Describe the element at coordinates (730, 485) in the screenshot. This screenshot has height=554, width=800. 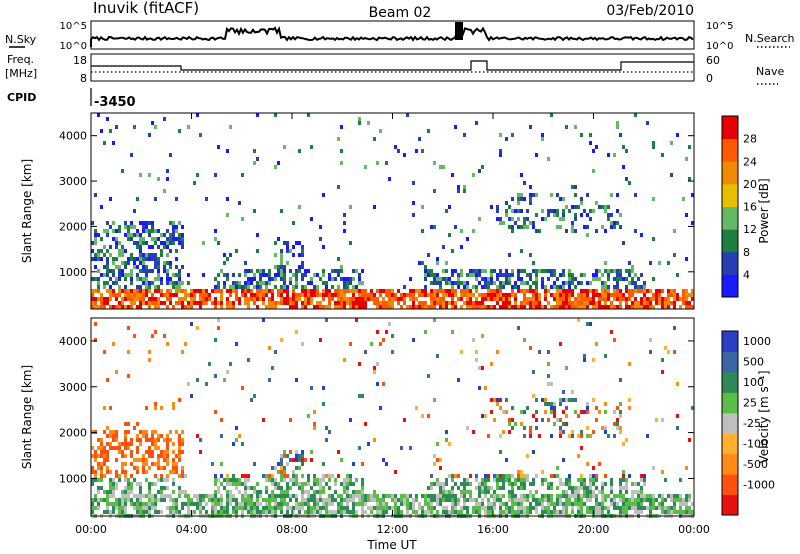
I see `velocity-colorbar-swatch` at that location.